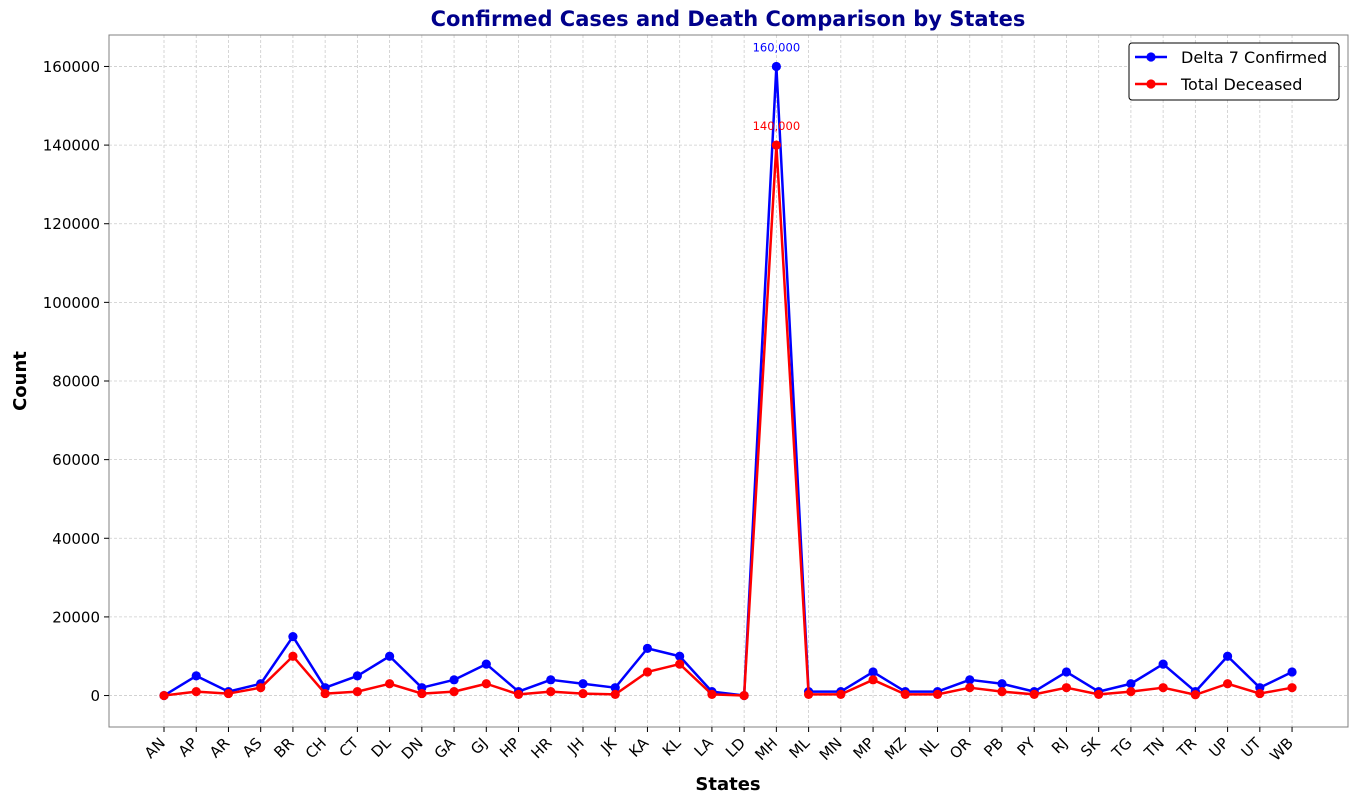  I want to click on x-tick-label: PY, so click(1027, 747).